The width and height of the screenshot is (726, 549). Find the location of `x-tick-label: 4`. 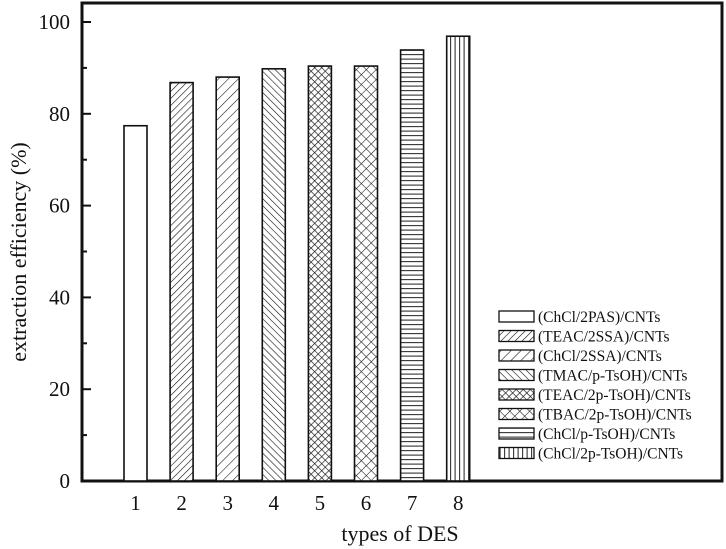

x-tick-label: 4 is located at coordinates (274, 503).